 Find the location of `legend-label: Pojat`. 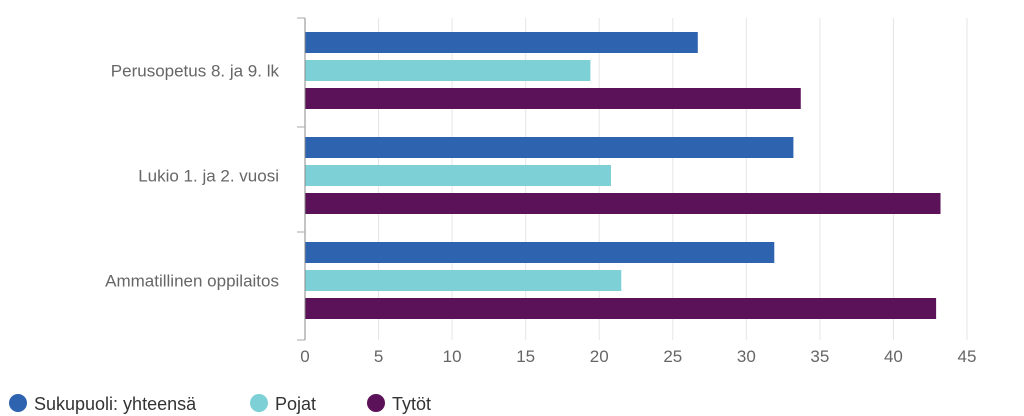

legend-label: Pojat is located at coordinates (295, 404).